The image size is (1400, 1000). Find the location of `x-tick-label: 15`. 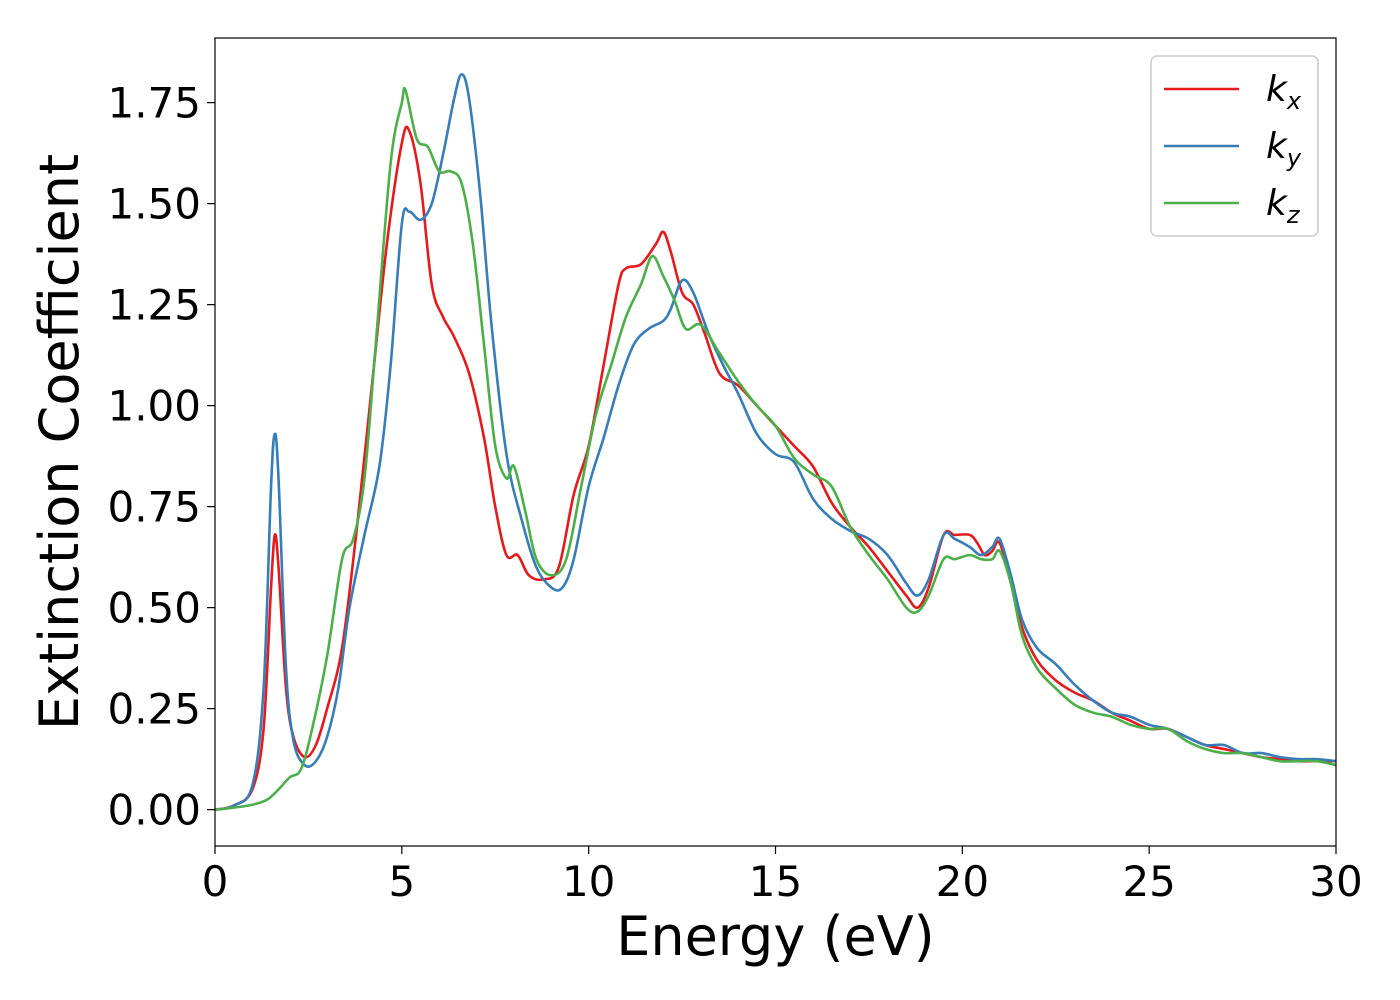

x-tick-label: 15 is located at coordinates (775, 881).